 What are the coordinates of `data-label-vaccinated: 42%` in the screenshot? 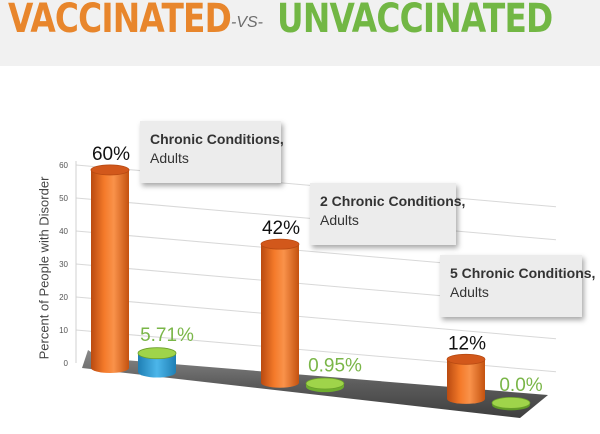 It's located at (281, 228).